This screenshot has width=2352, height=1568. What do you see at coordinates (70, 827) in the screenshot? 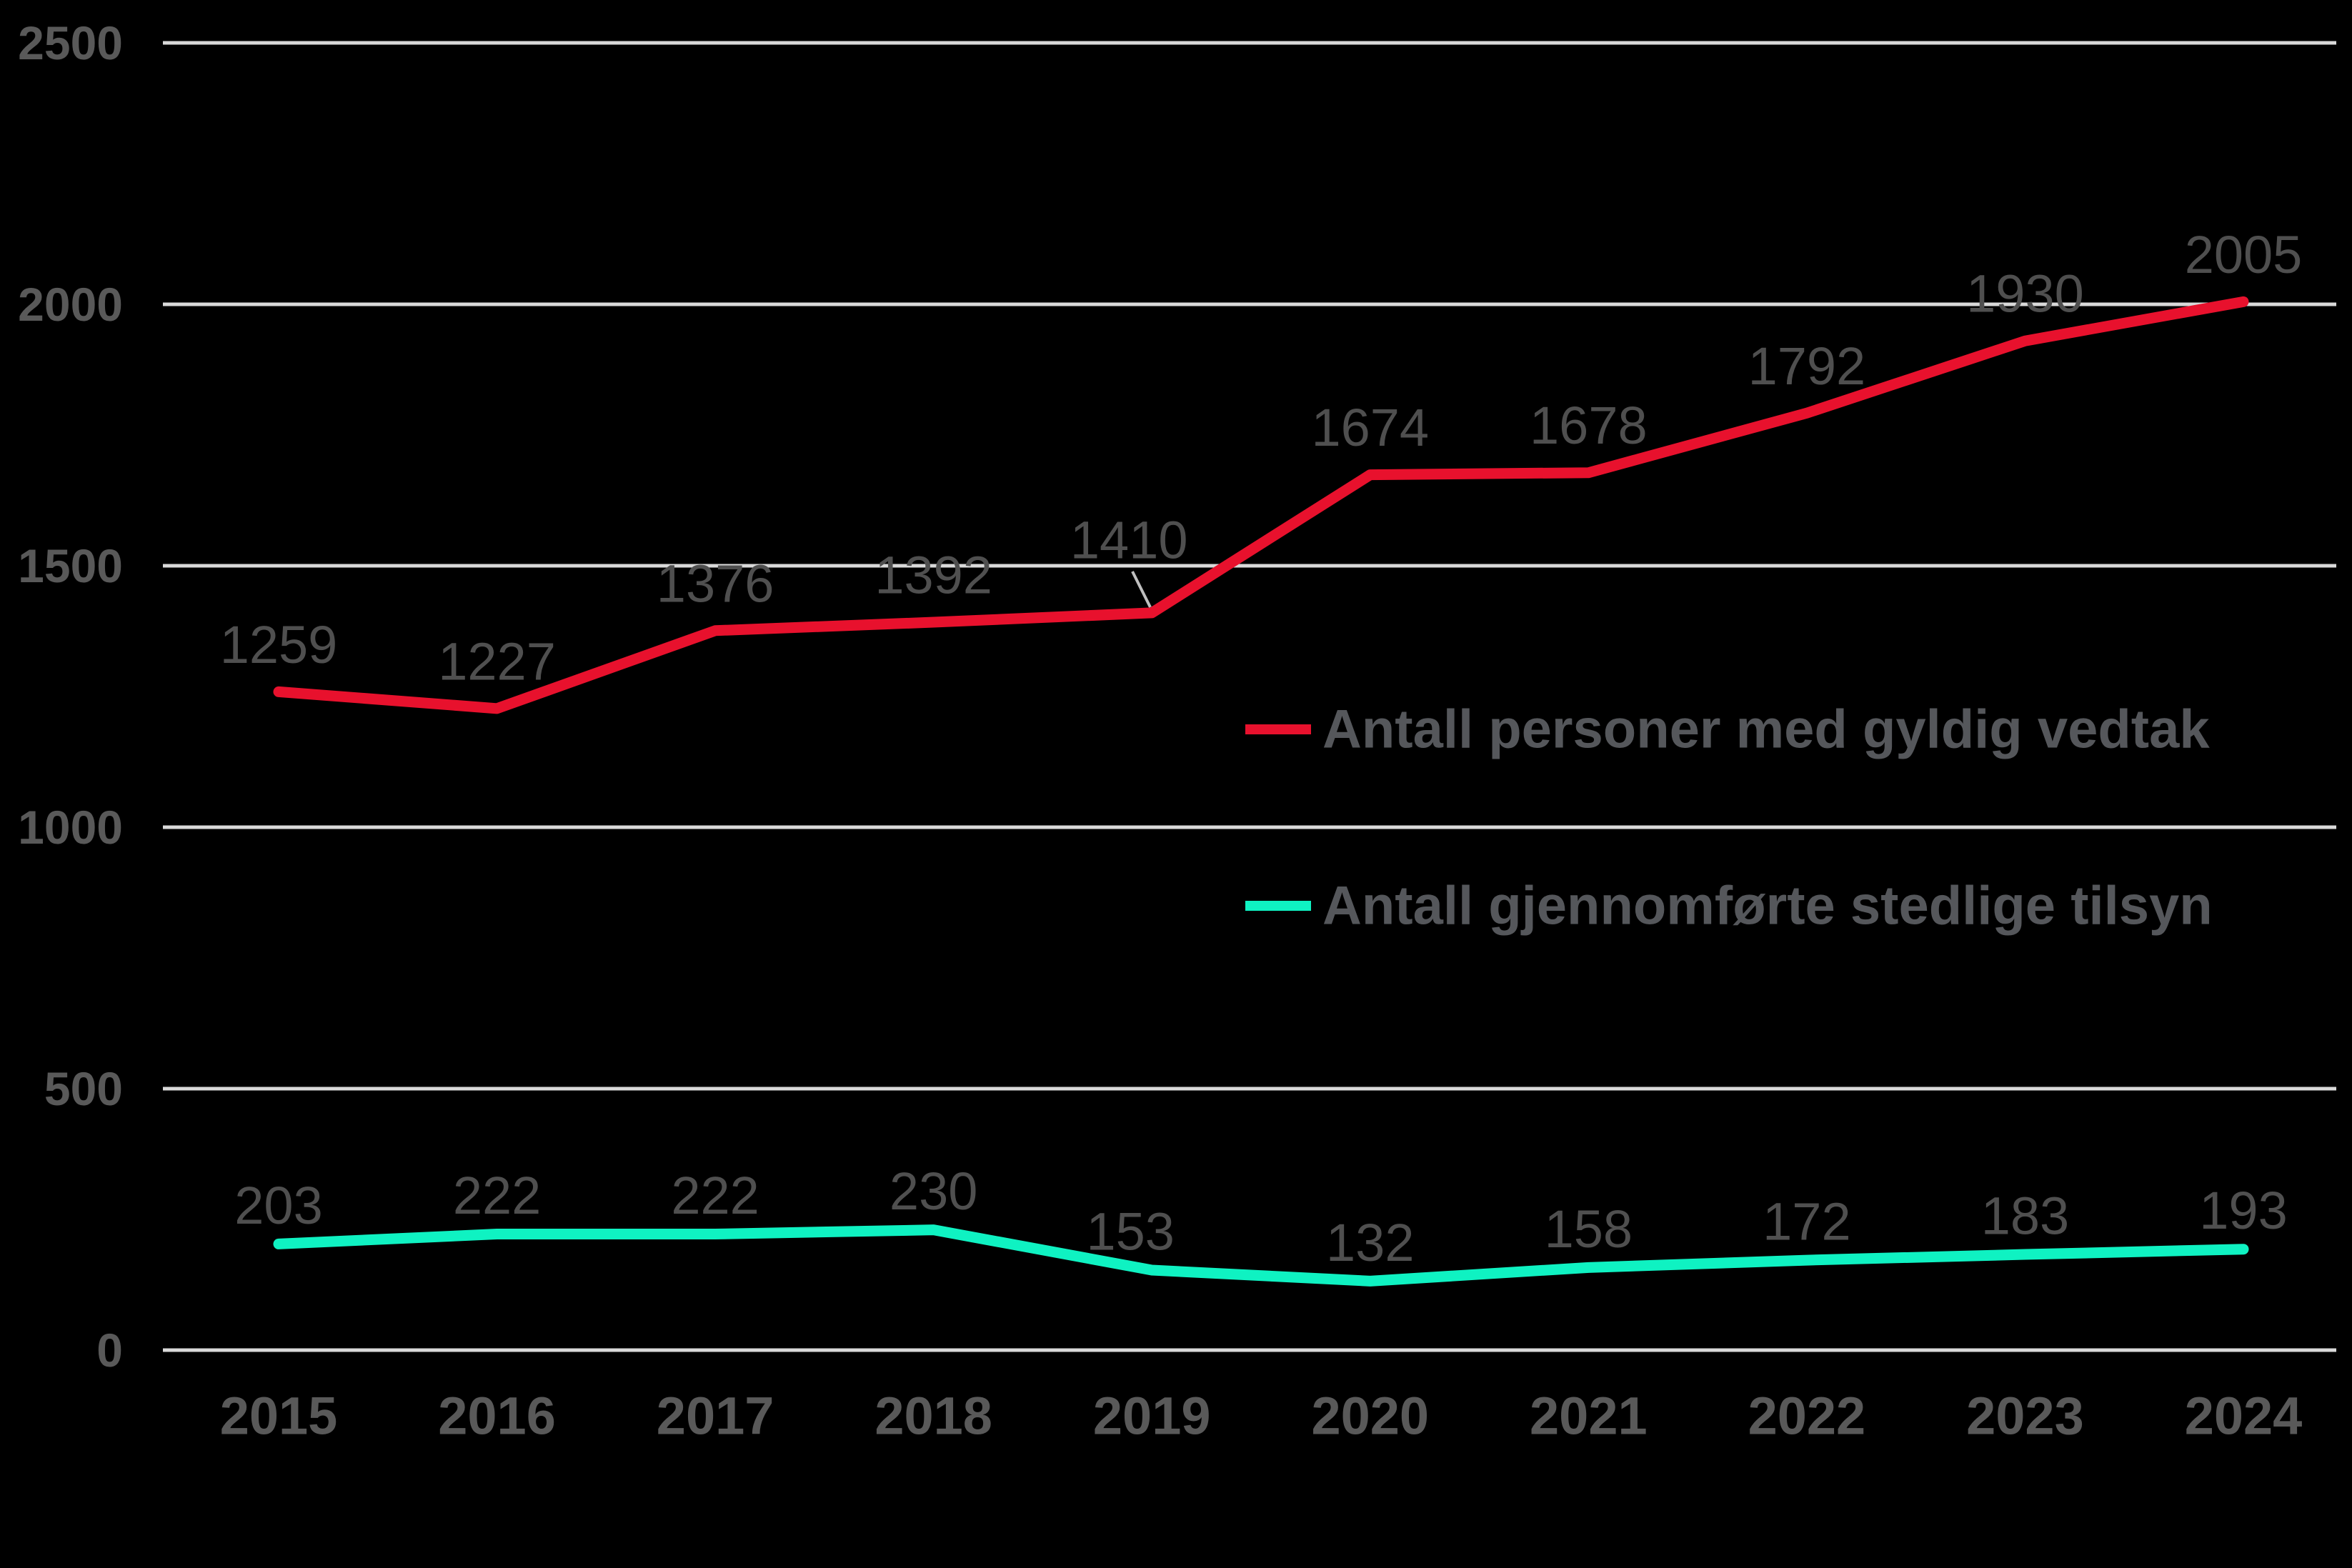
I see `y-tick-label-1000: 1000` at bounding box center [70, 827].